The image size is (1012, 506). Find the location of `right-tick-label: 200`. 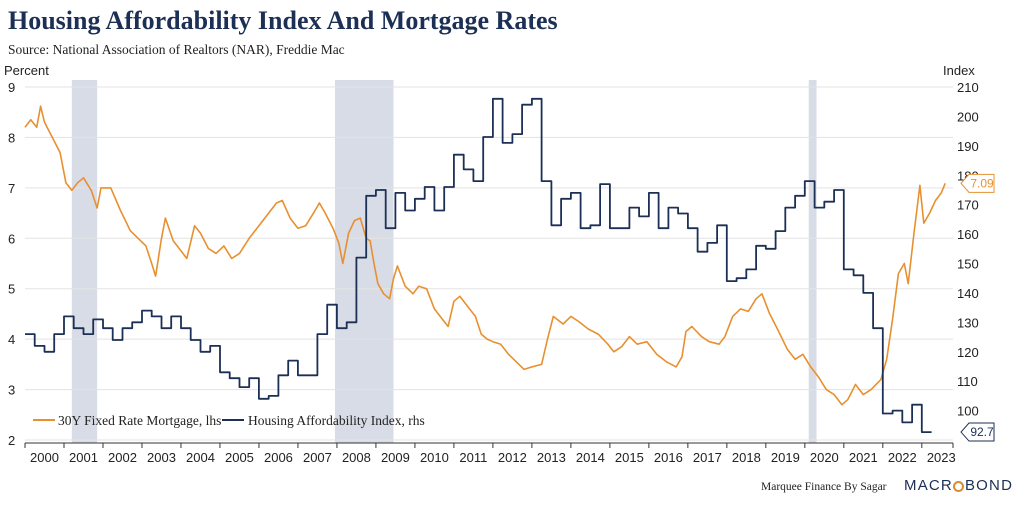

right-tick-label: 200 is located at coordinates (968, 116).